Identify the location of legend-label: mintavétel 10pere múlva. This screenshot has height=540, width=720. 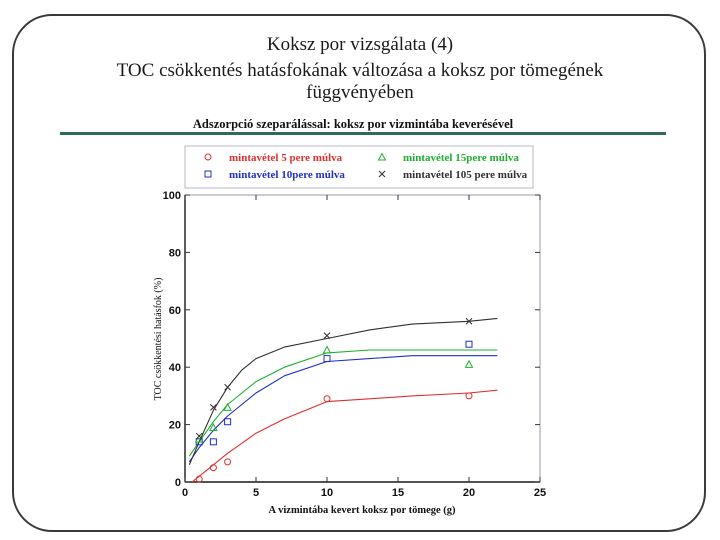
(287, 175).